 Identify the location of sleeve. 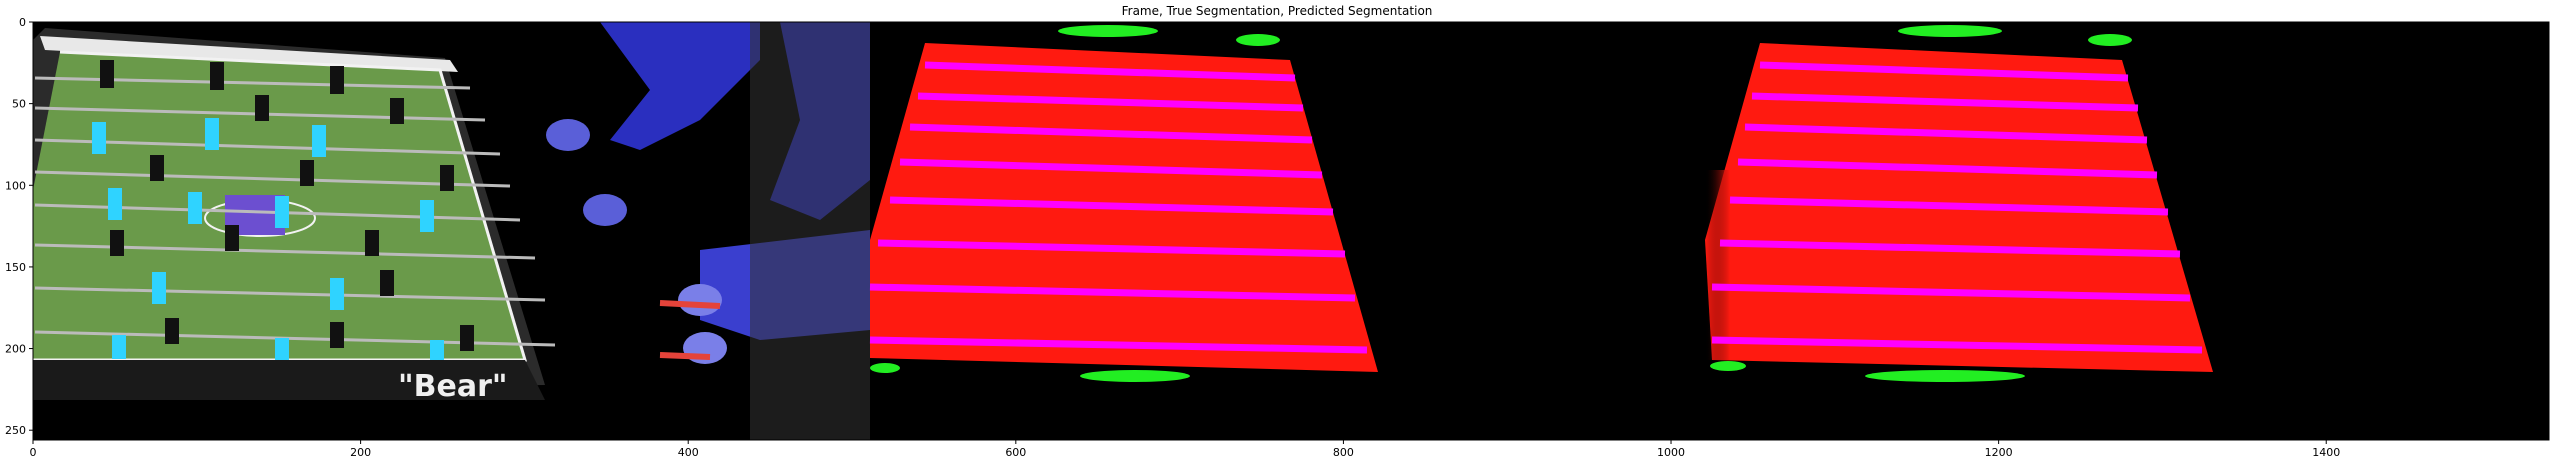
(680, 86).